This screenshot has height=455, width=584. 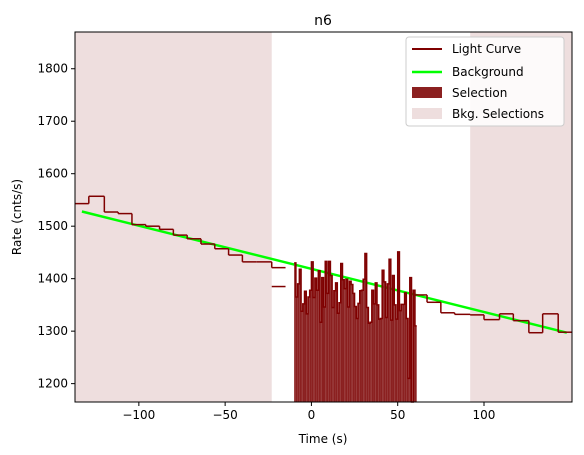 What do you see at coordinates (323, 21) in the screenshot?
I see `chart-title: n6` at bounding box center [323, 21].